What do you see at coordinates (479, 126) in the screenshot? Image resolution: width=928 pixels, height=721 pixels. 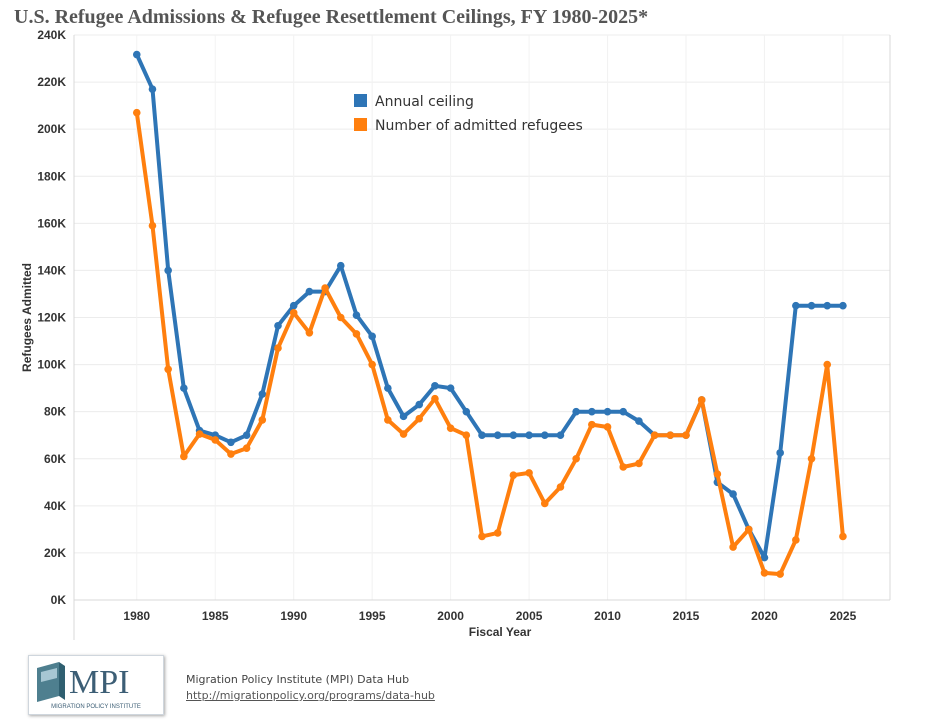 I see `legend-label-admitted-refugees: Number of admitted refugees` at bounding box center [479, 126].